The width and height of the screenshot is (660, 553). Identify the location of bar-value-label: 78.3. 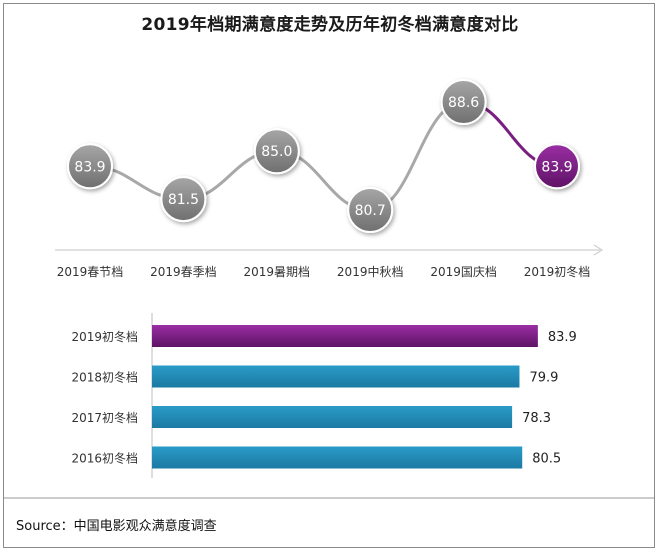
(536, 418).